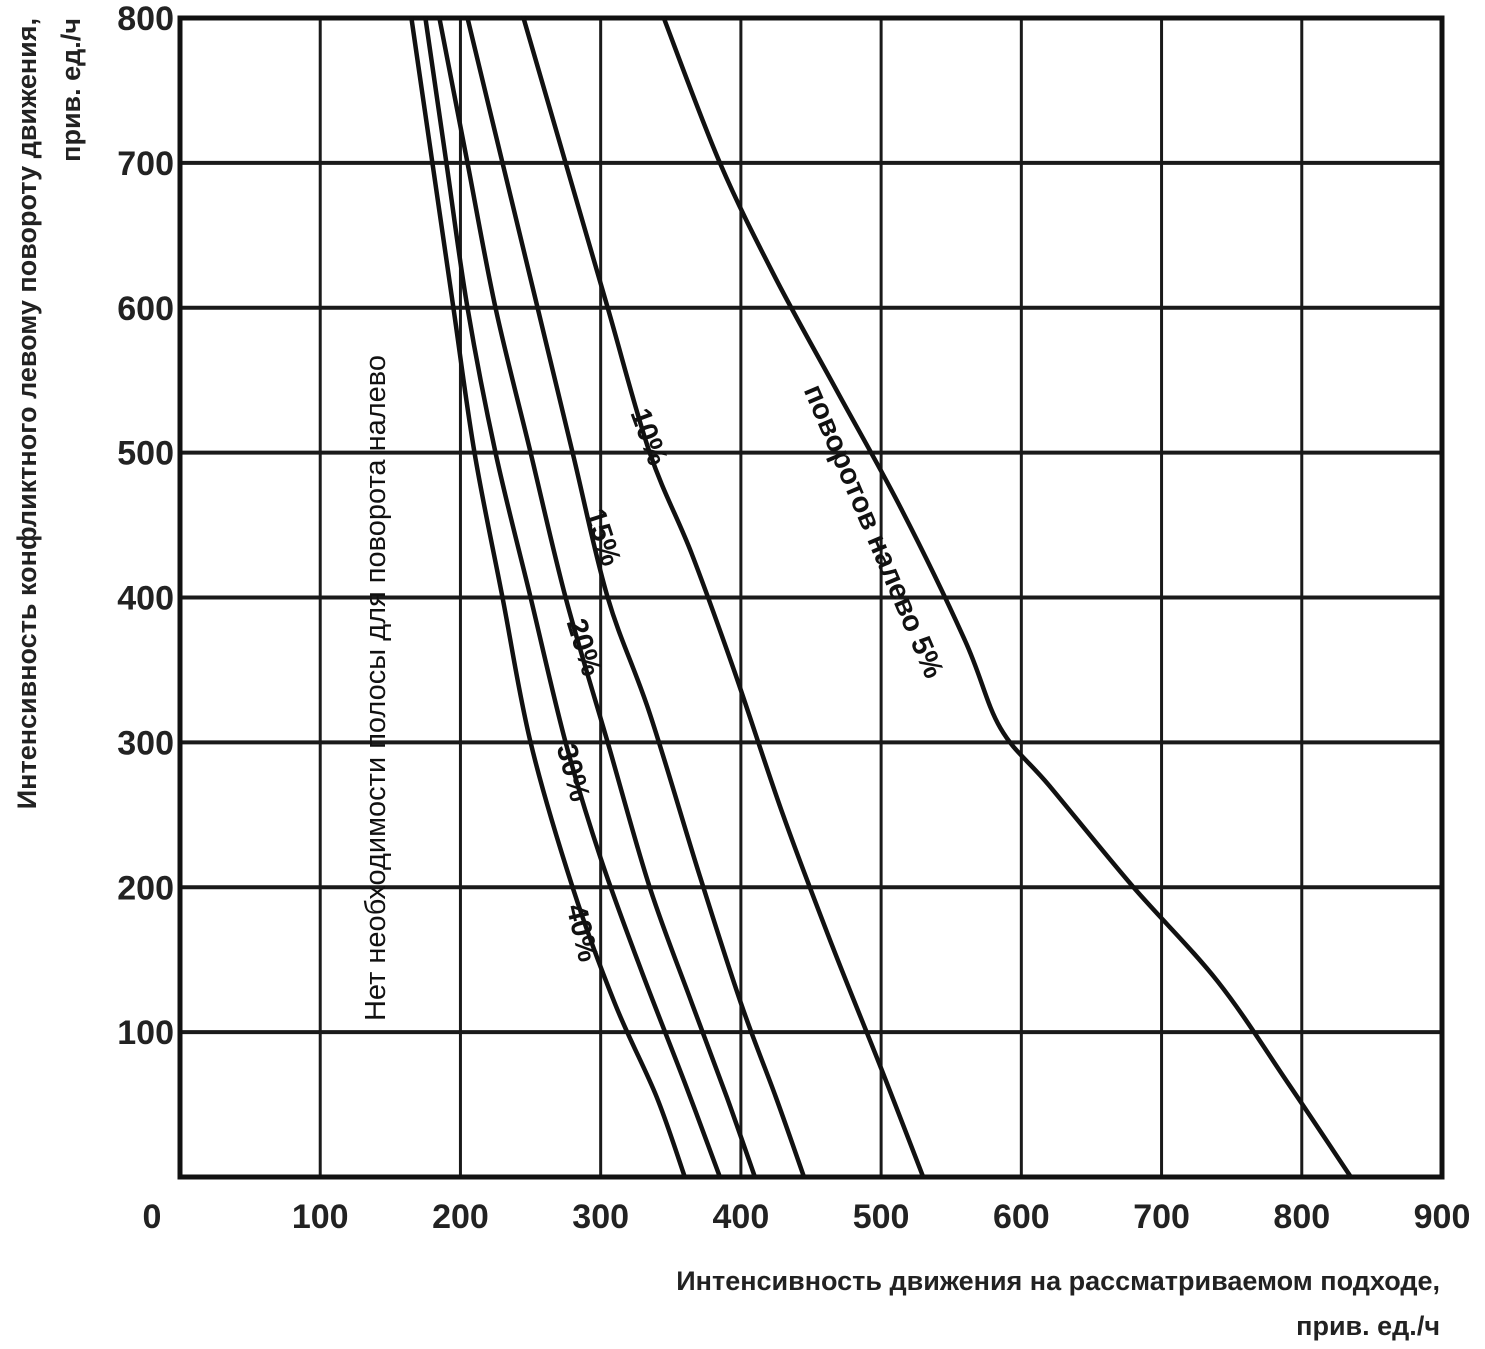 Image resolution: width=1485 pixels, height=1349 pixels. What do you see at coordinates (741, 1217) in the screenshot?
I see `x-tick-label: 400` at bounding box center [741, 1217].